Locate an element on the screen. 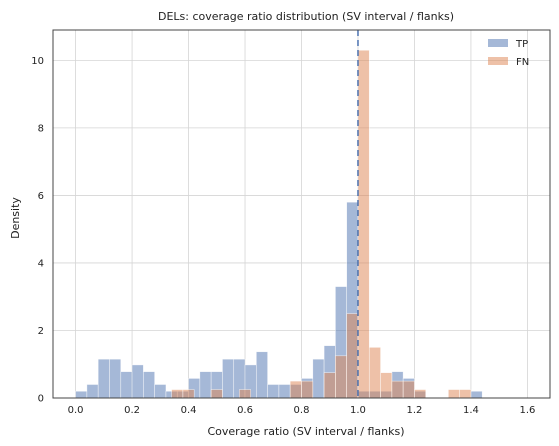 Image resolution: width=559 pixels, height=446 pixels. y-tick-label: 6 is located at coordinates (41, 196).